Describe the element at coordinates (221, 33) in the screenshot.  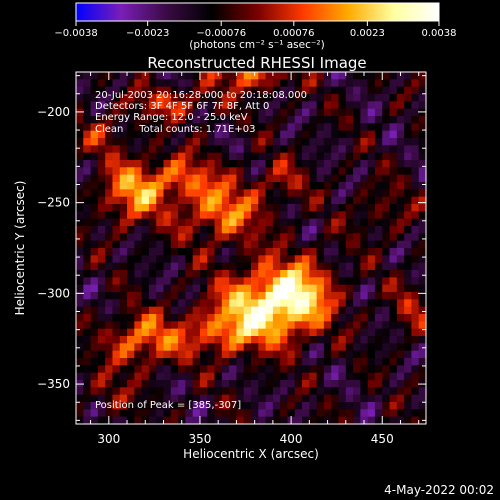
I see `colorbar-tick-label: −0.00076` at that location.